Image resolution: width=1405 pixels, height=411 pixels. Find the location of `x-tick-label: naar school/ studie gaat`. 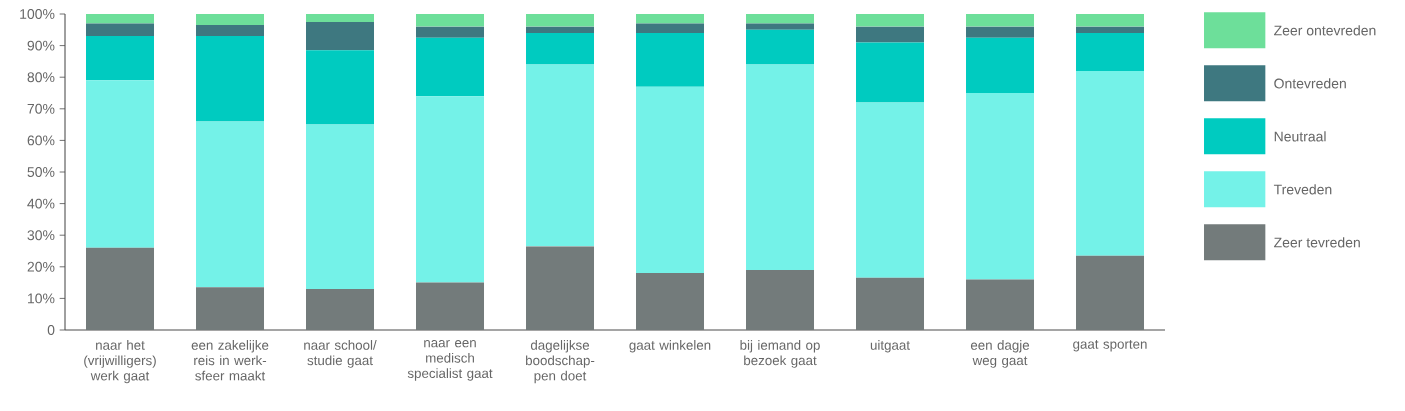

x-tick-label: naar school/ studie gaat is located at coordinates (340, 354).